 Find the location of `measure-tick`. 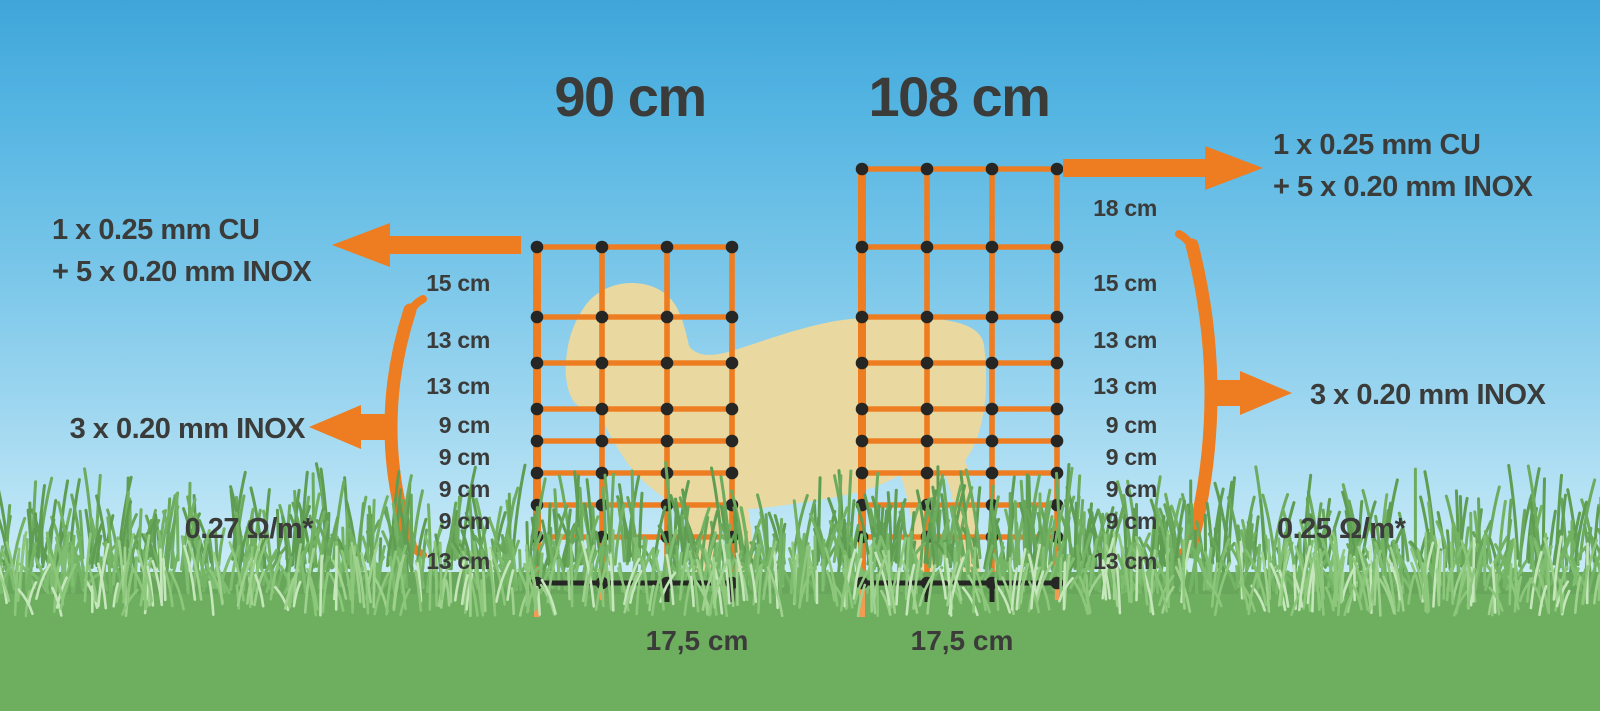

measure-tick is located at coordinates (992, 592).